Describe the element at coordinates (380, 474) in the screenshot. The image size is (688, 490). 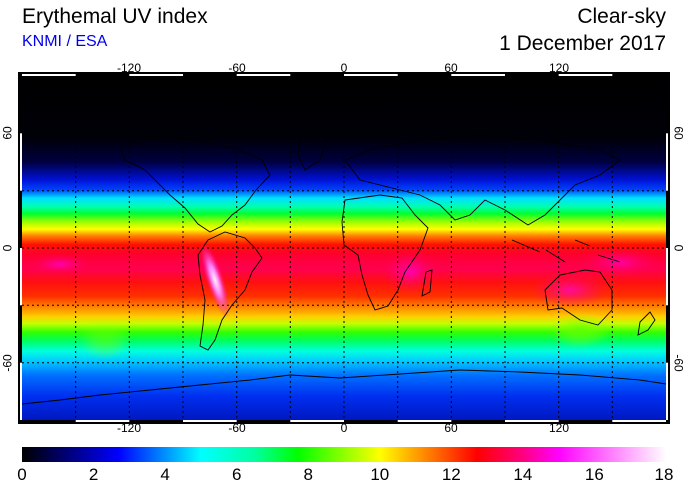
I see `colorbar-label-10: 10` at that location.